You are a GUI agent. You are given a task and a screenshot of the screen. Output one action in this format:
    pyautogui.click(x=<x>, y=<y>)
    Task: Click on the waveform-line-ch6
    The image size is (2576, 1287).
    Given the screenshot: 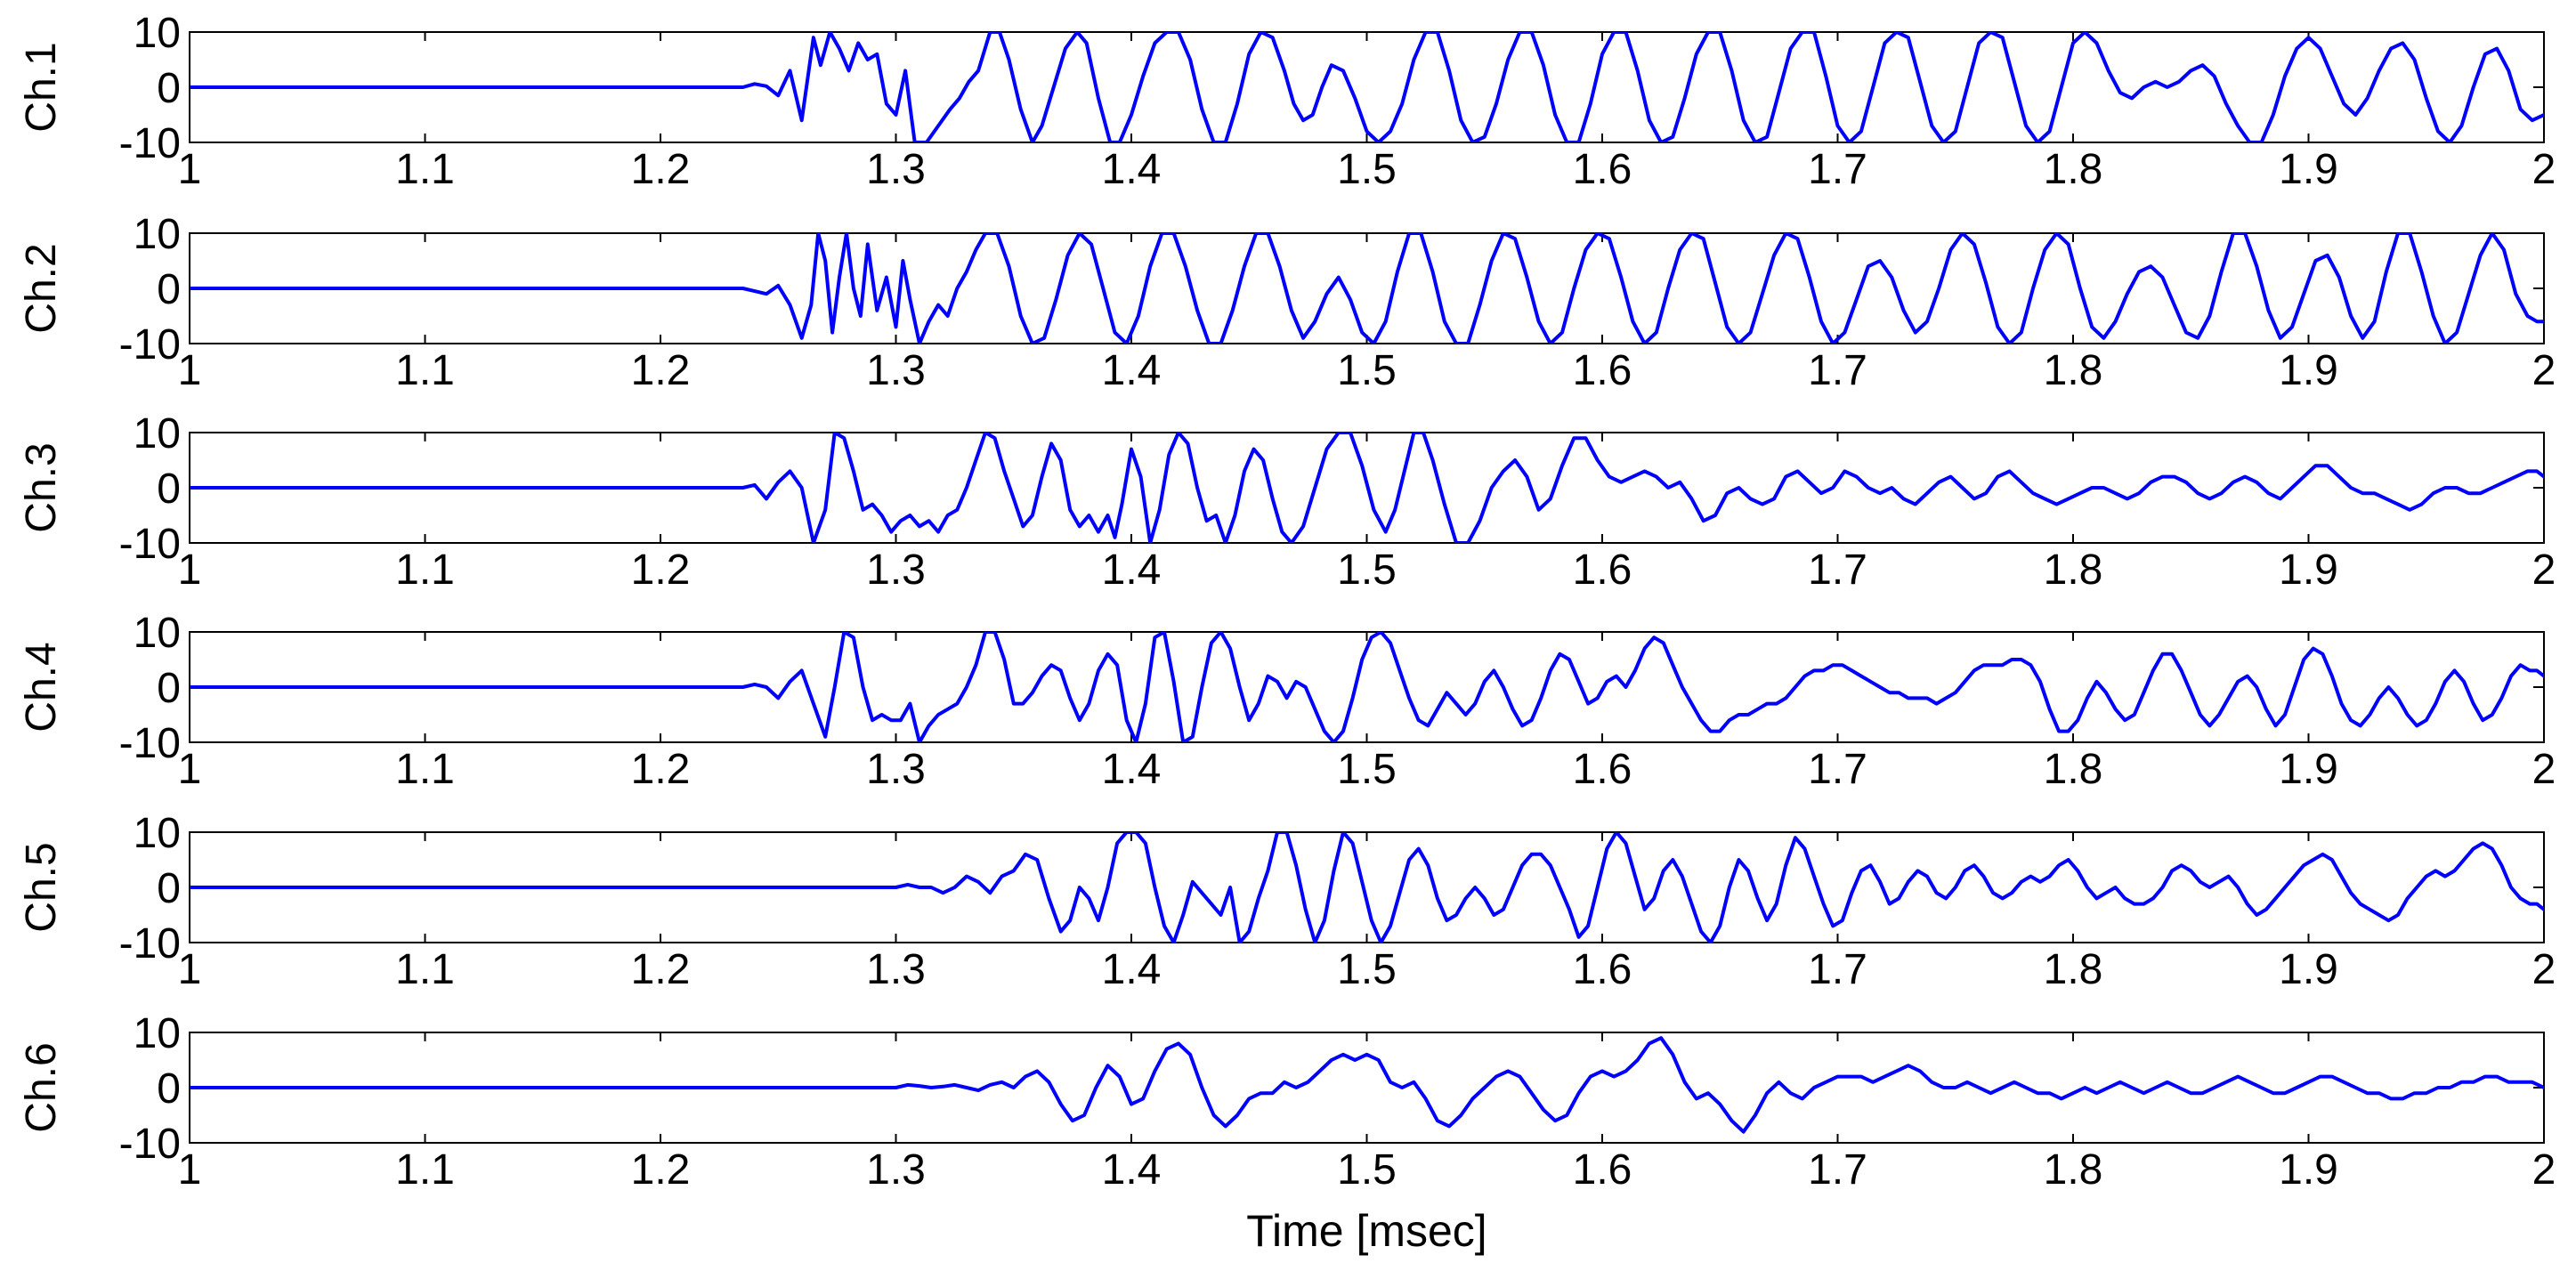 What is the action you would take?
    pyautogui.click(x=1367, y=1085)
    